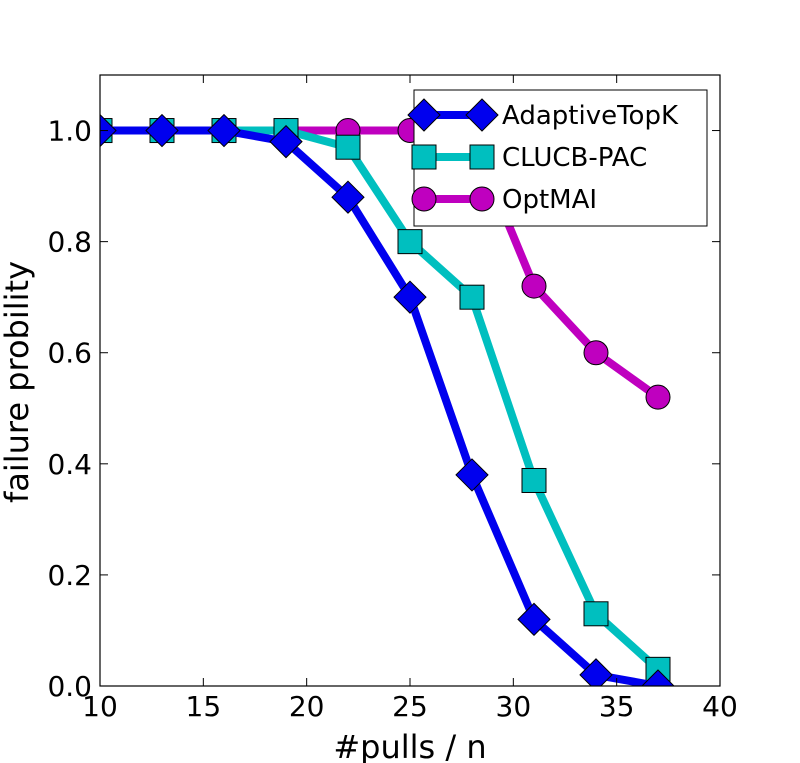 The image size is (800, 763). Describe the element at coordinates (100, 706) in the screenshot. I see `x-tick-label: 10` at that location.